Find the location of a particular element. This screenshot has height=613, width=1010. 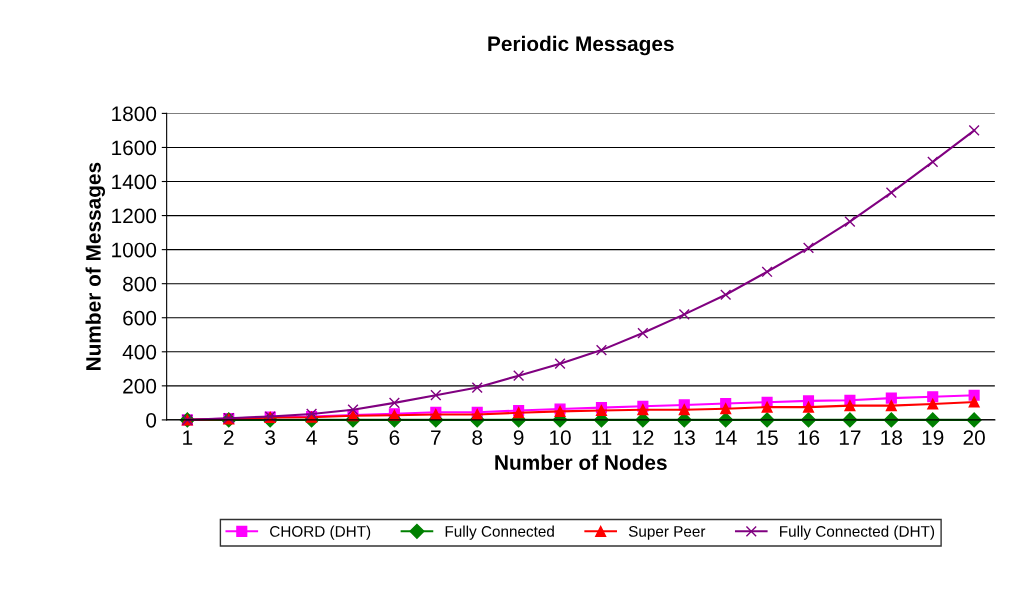

x-tick-label: 16 is located at coordinates (809, 437).